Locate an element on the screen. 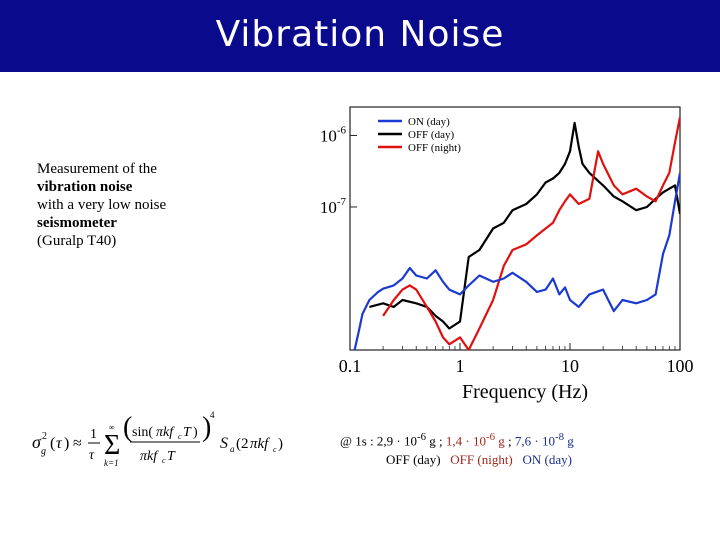  svg-text: 2 is located at coordinates (44, 436).